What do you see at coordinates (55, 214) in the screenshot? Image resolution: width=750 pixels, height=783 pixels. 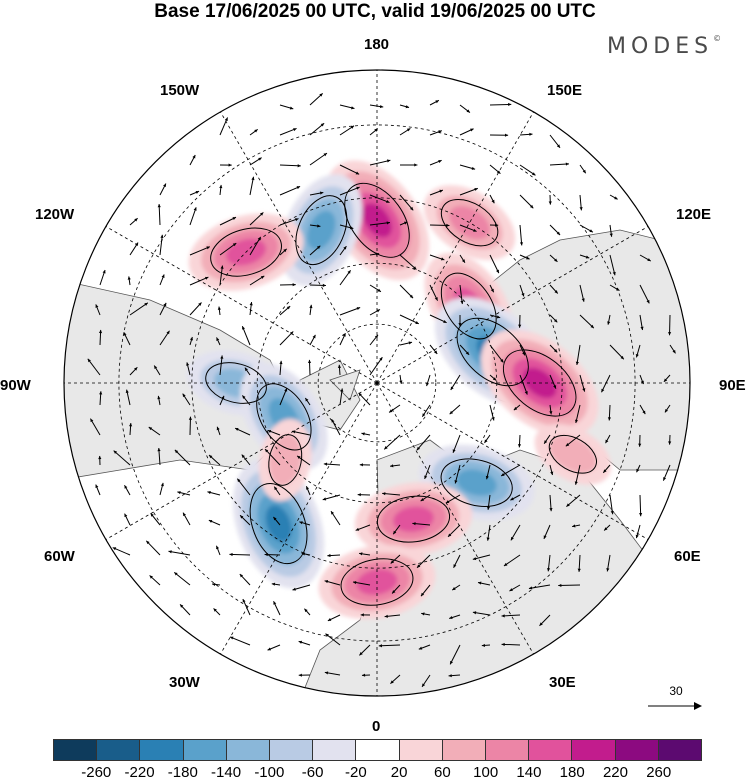 I see `lon-label-120w: 120W` at bounding box center [55, 214].